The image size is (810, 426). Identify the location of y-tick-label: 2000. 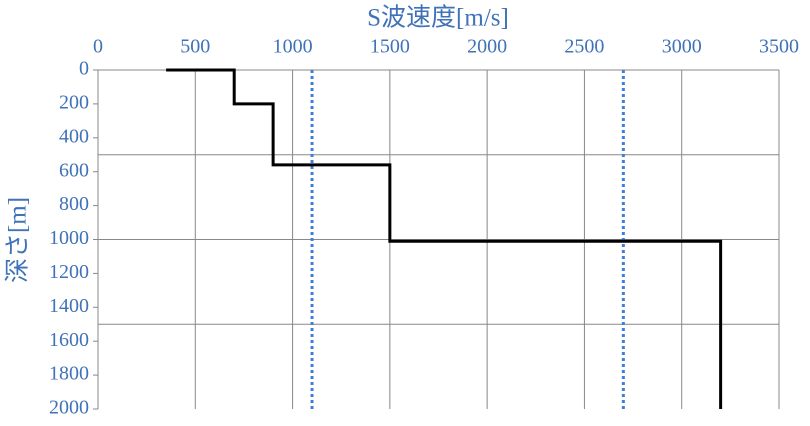
(69, 408).